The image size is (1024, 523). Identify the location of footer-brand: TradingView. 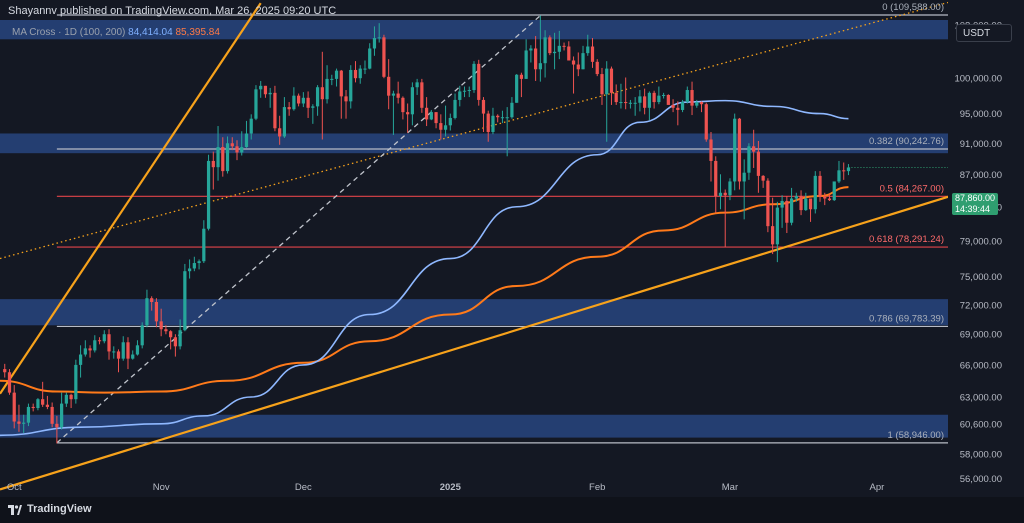
(59, 509).